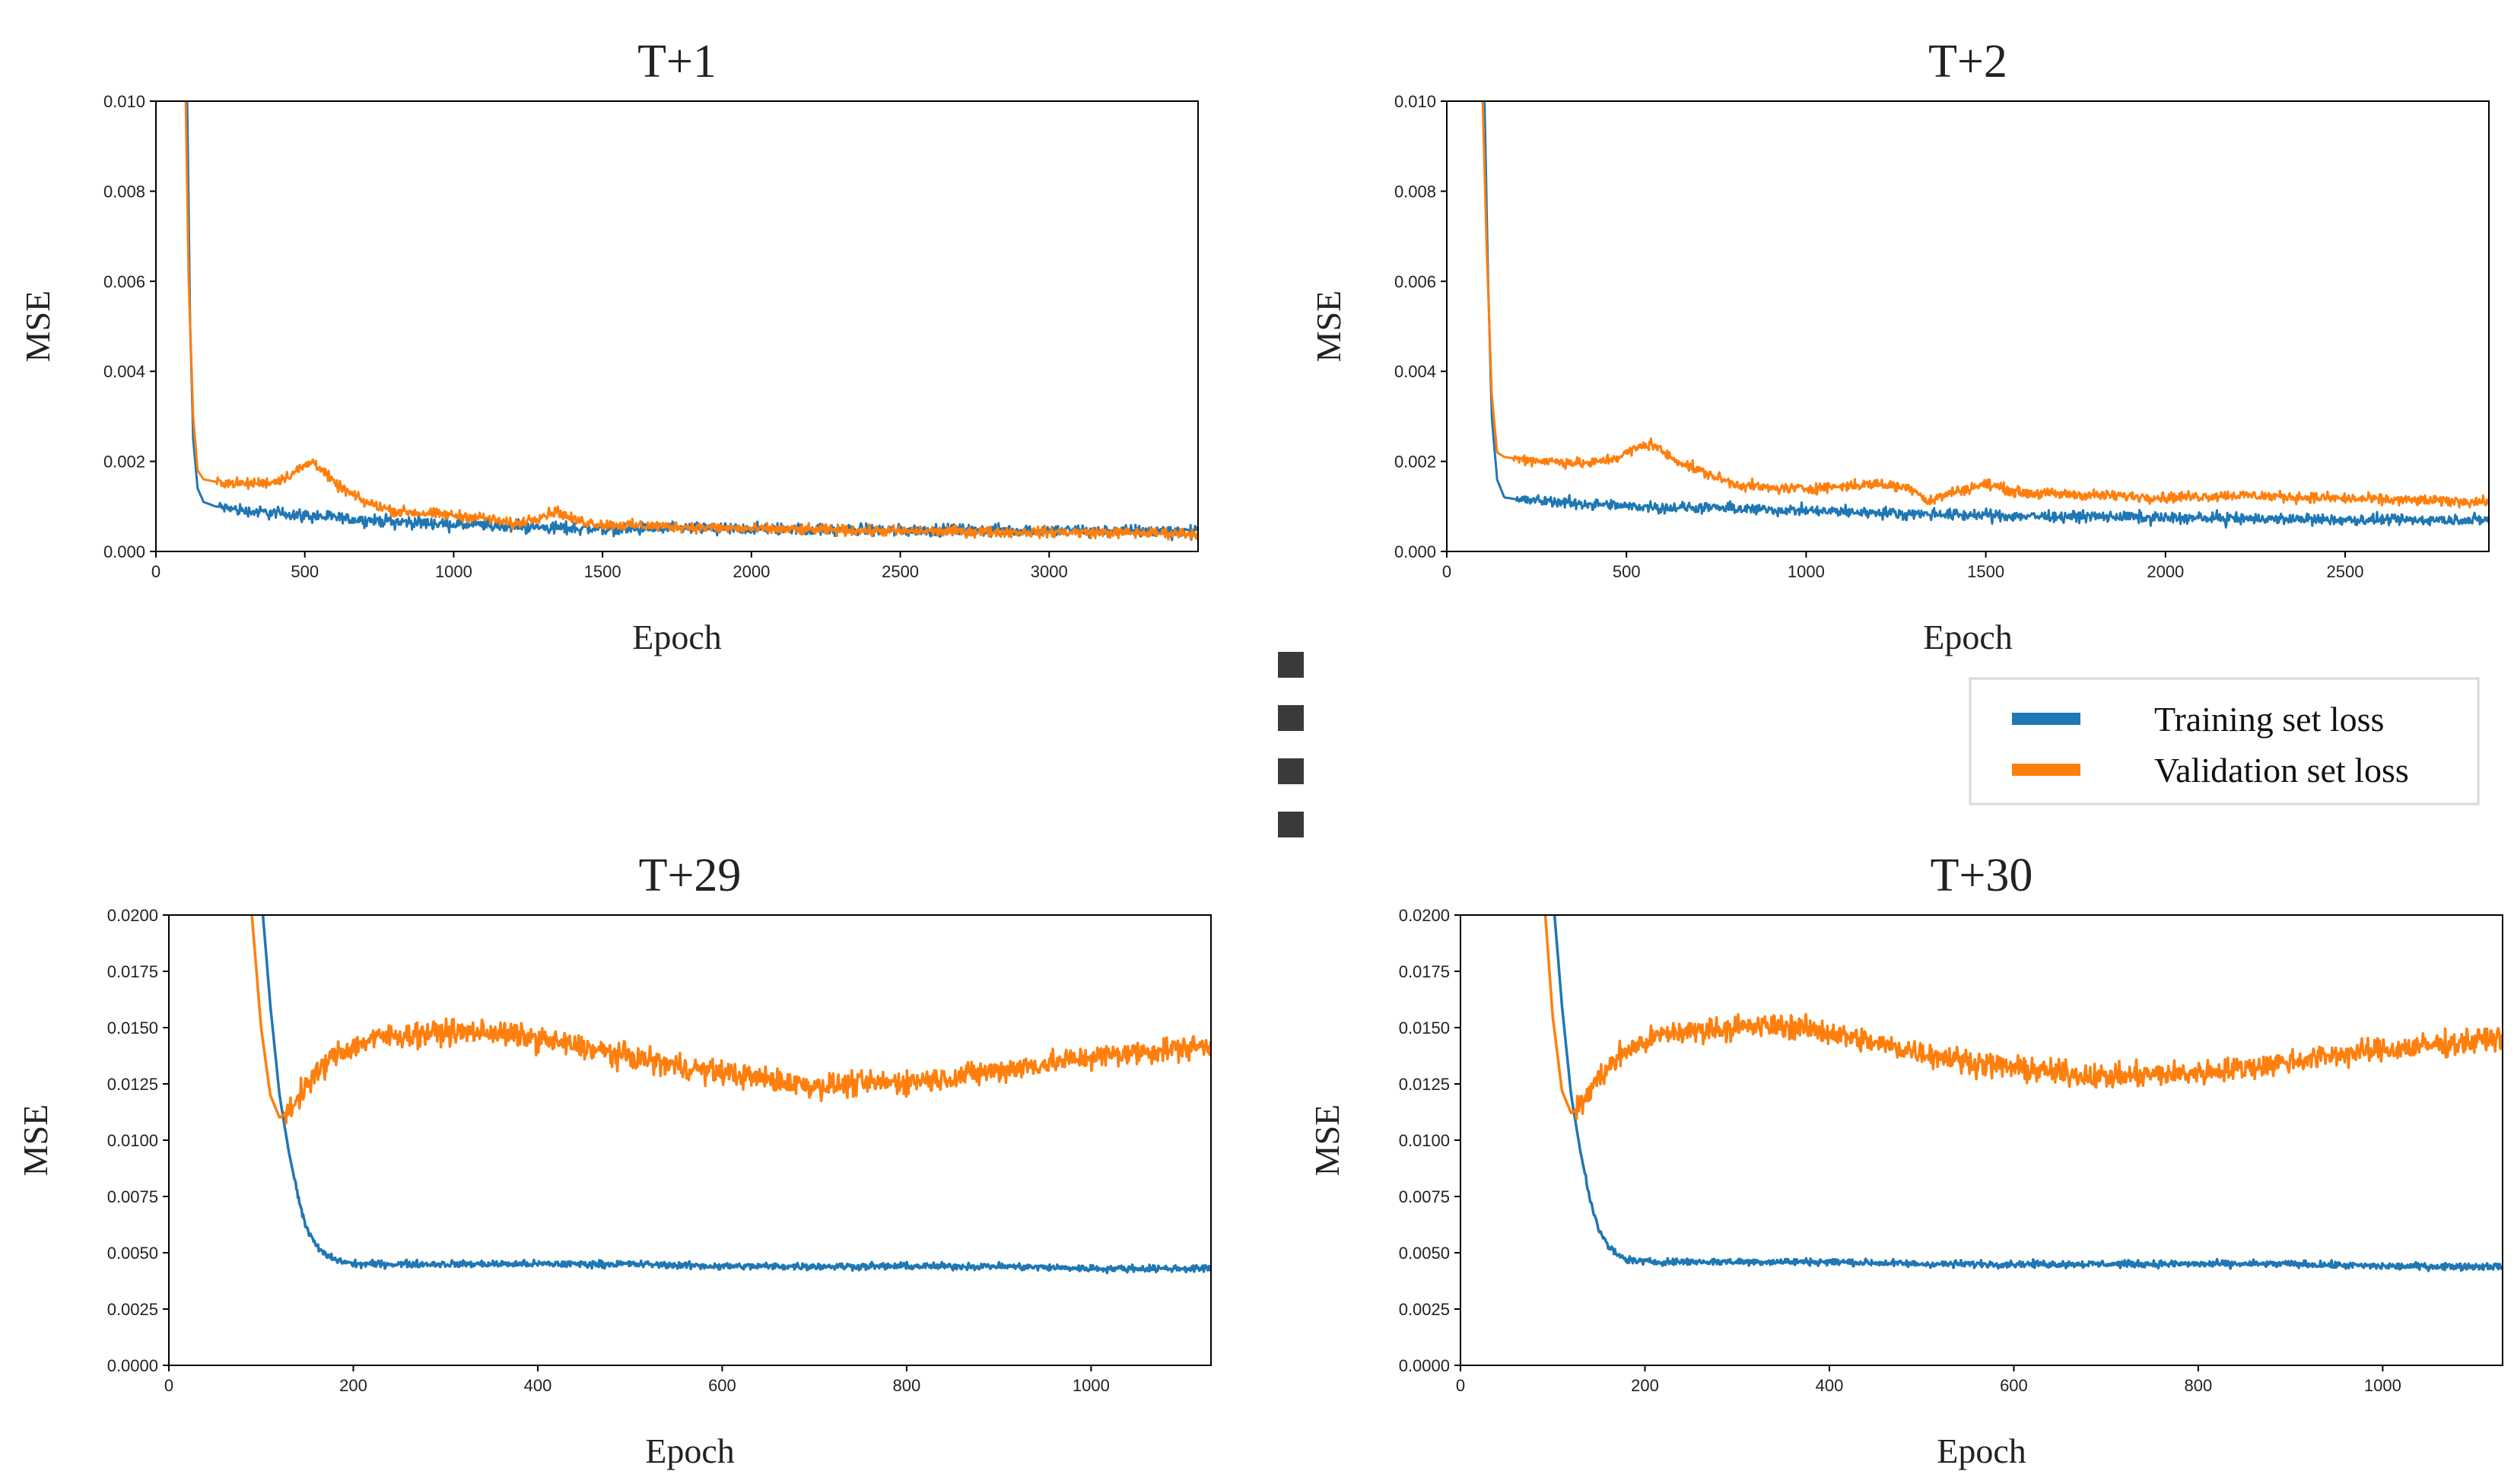 The image size is (2514, 1484). I want to click on training-loss-line-t29, so click(736, 1095).